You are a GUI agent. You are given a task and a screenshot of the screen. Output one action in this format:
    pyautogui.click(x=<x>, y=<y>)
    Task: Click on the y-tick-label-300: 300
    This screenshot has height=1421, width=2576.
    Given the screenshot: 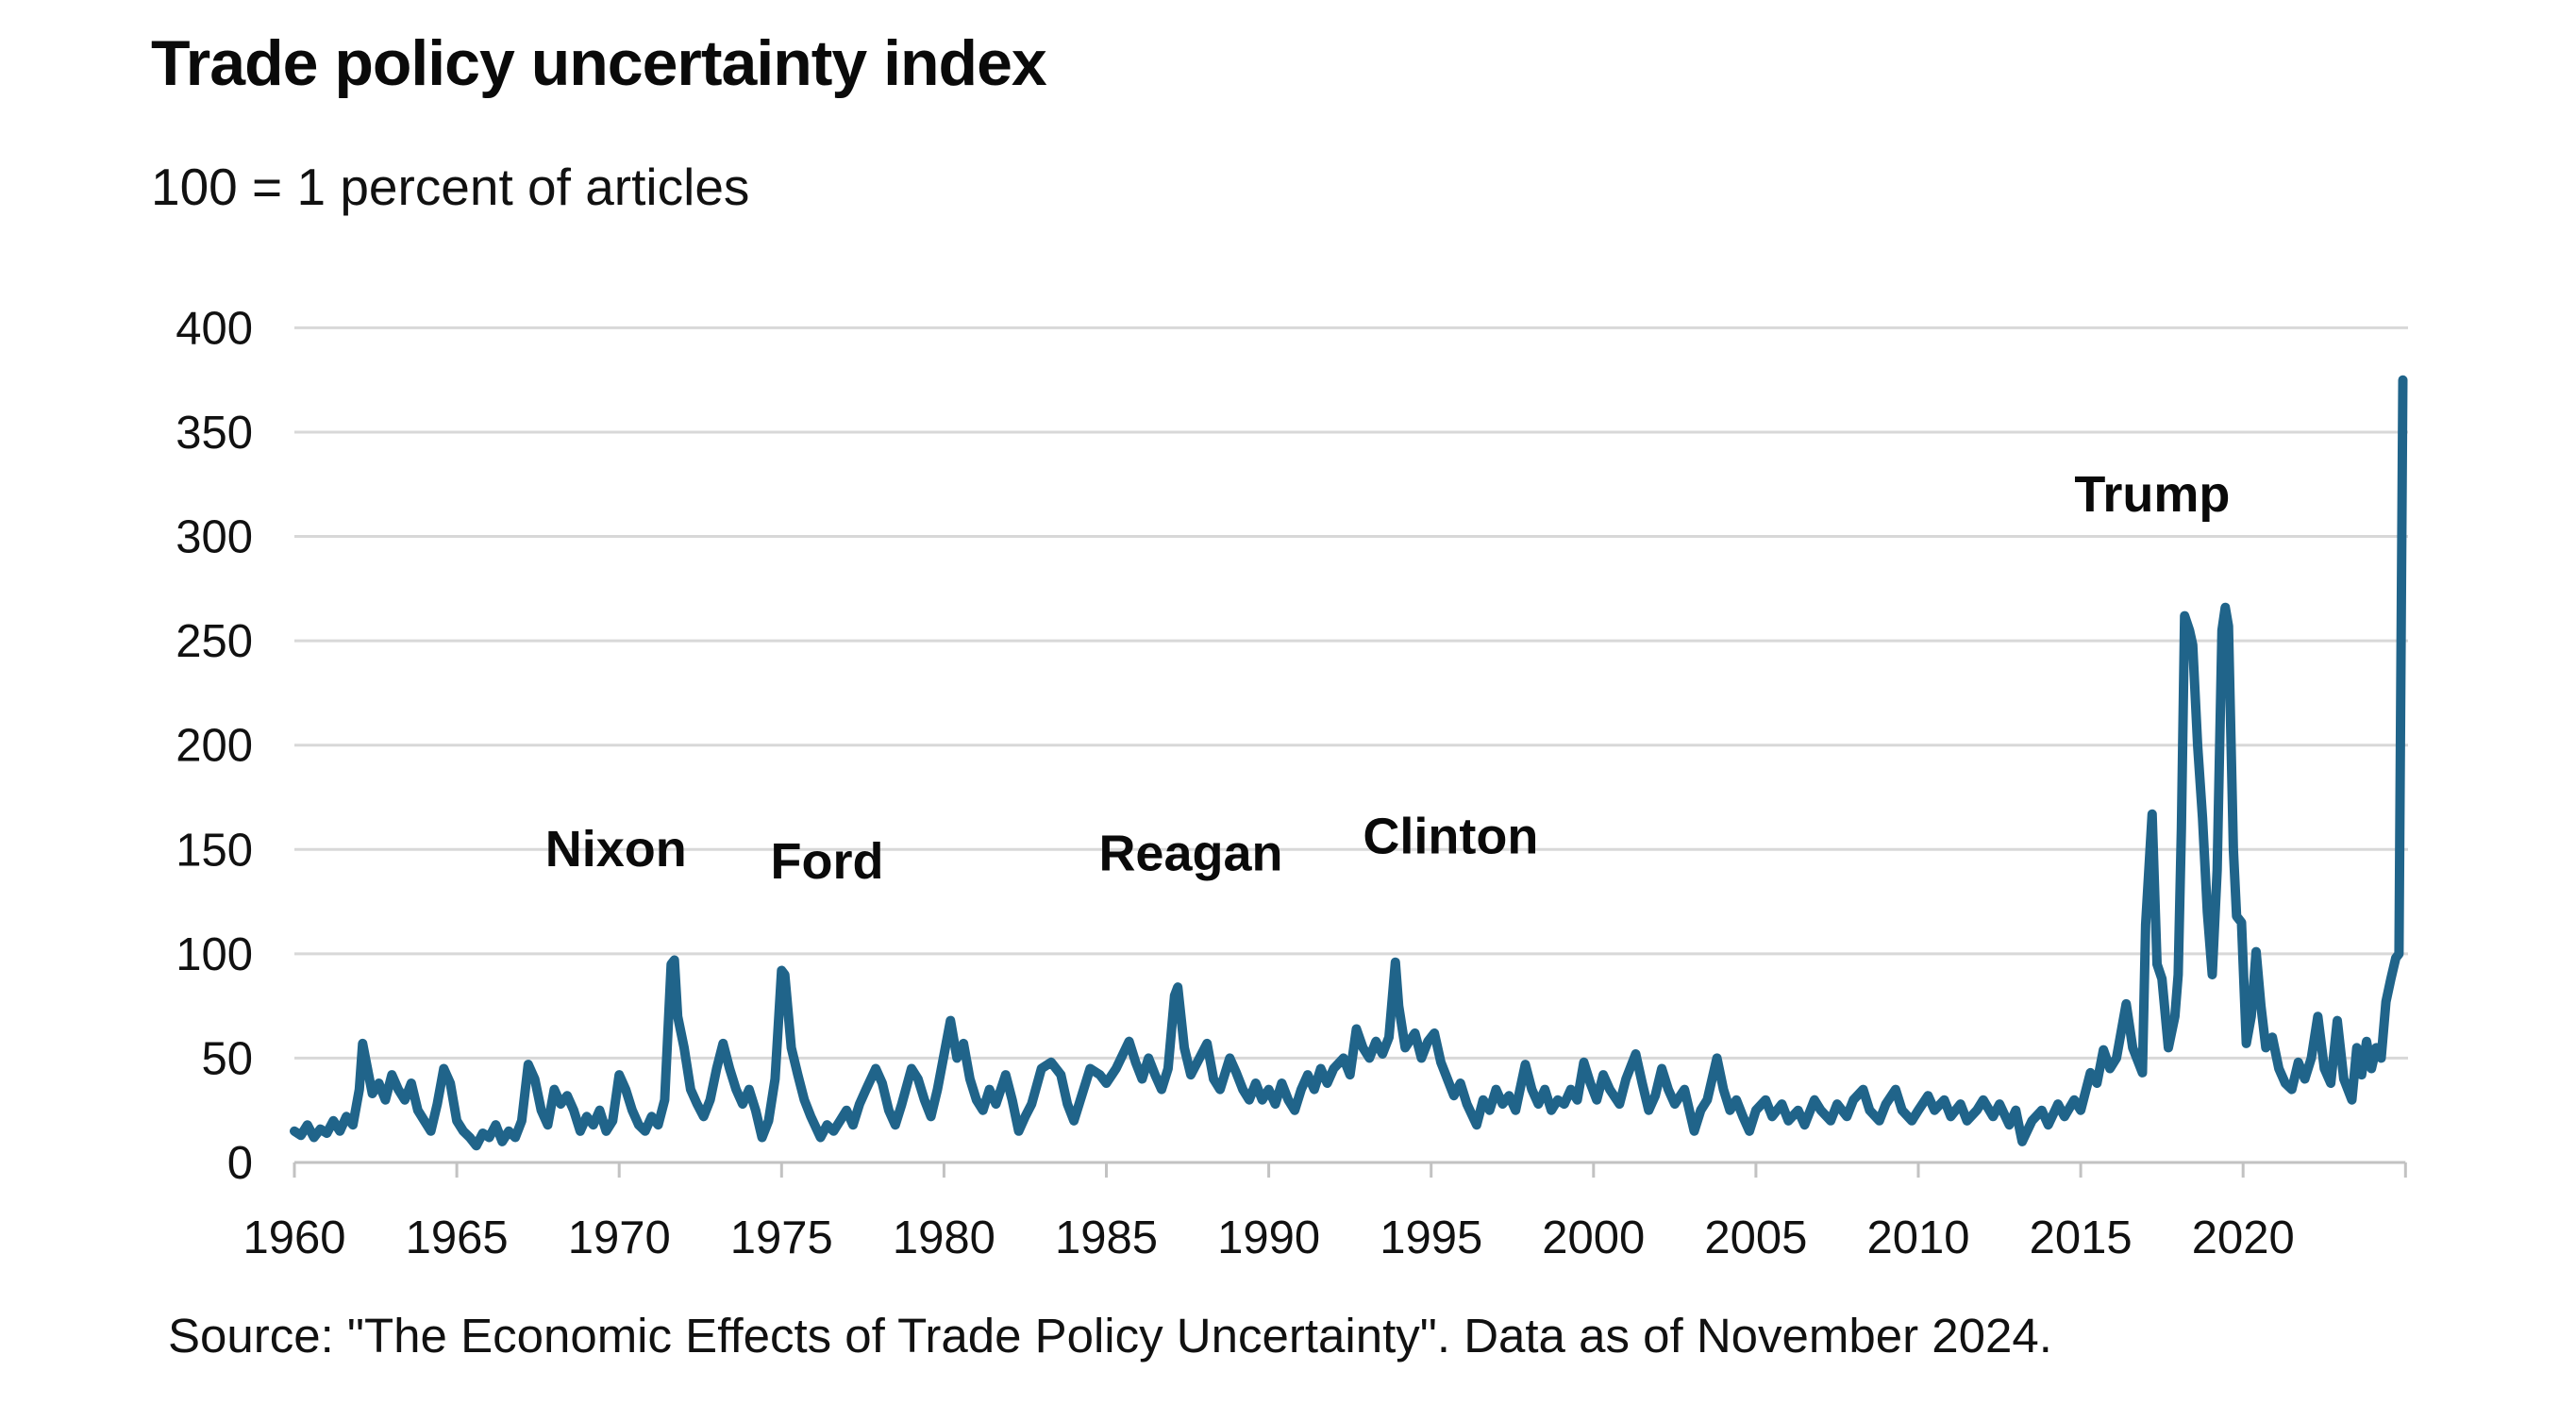 What is the action you would take?
    pyautogui.click(x=214, y=538)
    